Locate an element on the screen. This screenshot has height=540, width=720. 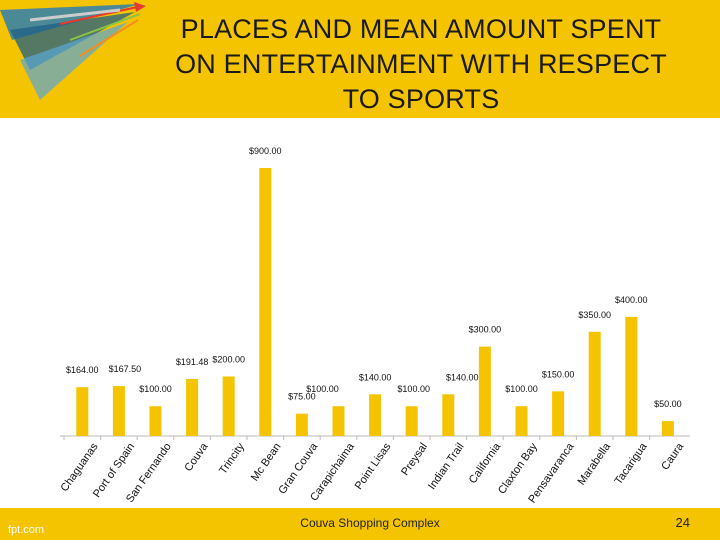
x-tick-label: Chaguanas is located at coordinates (80, 467).